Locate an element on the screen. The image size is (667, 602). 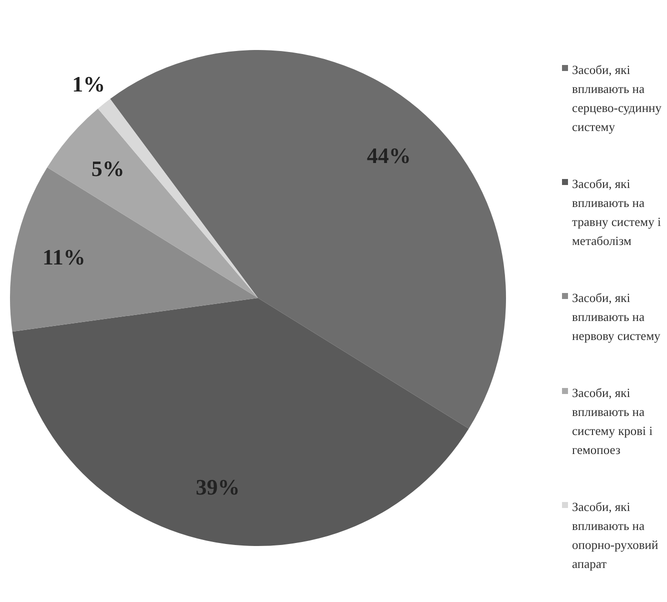
legend-label: Засоби, які впливають на систему крові і гемопоез is located at coordinates (613, 421).